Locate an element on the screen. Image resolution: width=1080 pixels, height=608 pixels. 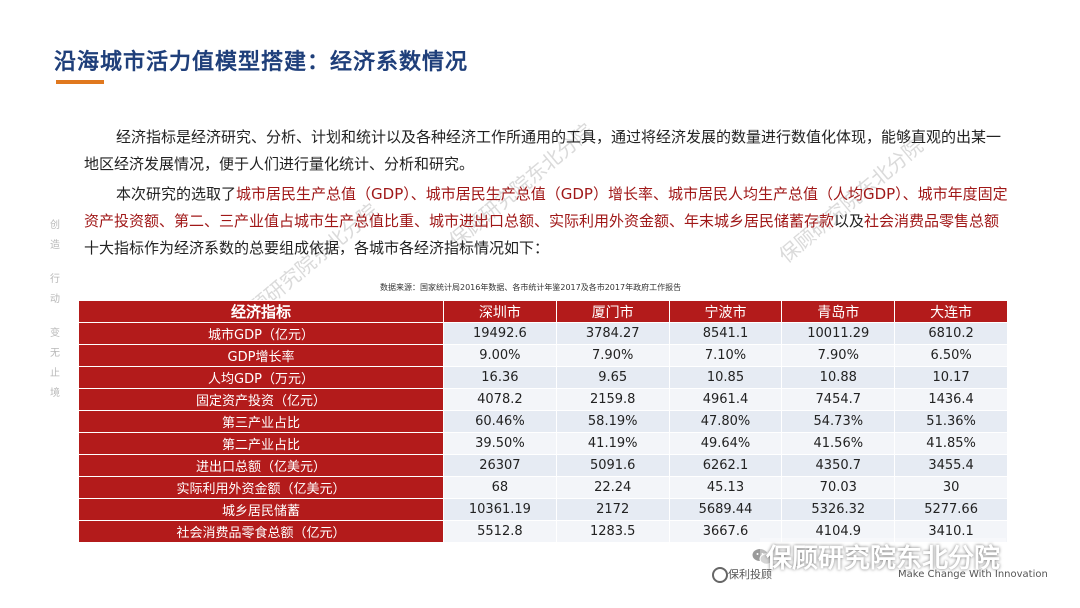
row-label: 固定资产投资（亿元） is located at coordinates (261, 399).